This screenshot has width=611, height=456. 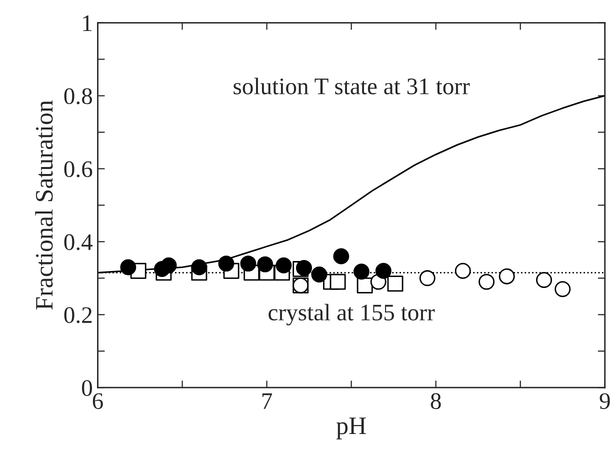 What do you see at coordinates (351, 315) in the screenshot?
I see `annotation: crystal at 155 torr` at bounding box center [351, 315].